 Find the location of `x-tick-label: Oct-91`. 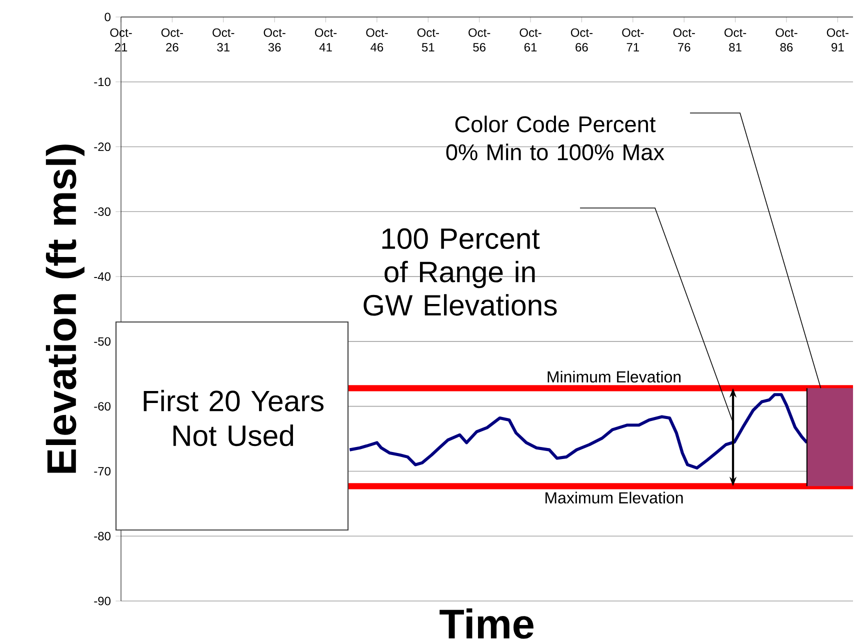

x-tick-label: Oct-91 is located at coordinates (837, 40).